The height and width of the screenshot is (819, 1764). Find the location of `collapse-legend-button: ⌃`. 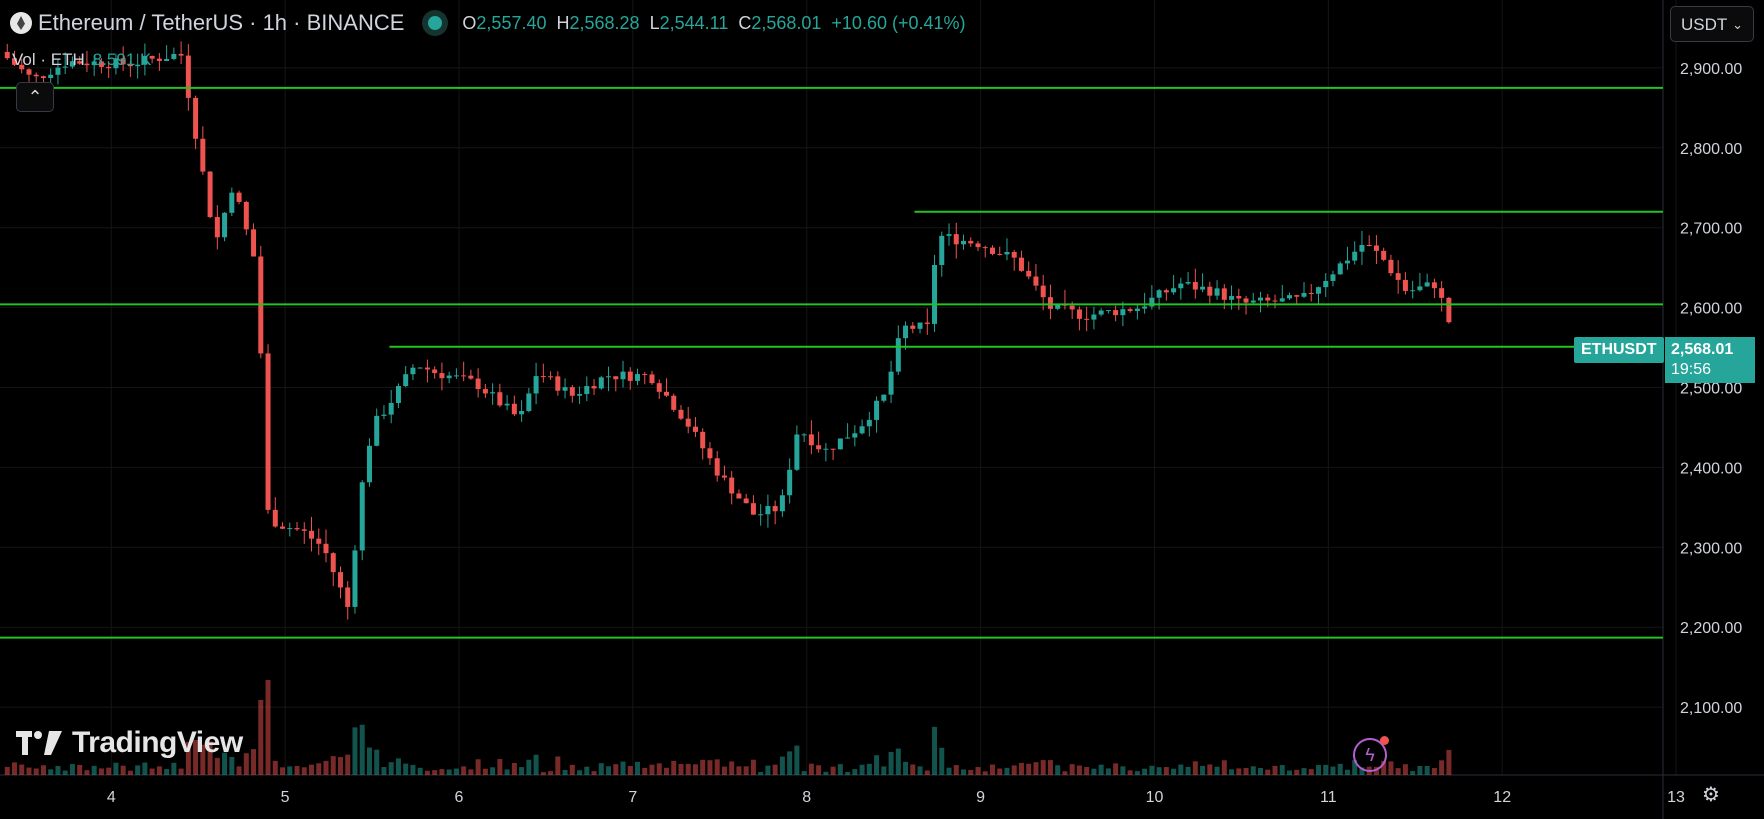

collapse-legend-button: ⌃ is located at coordinates (35, 97).